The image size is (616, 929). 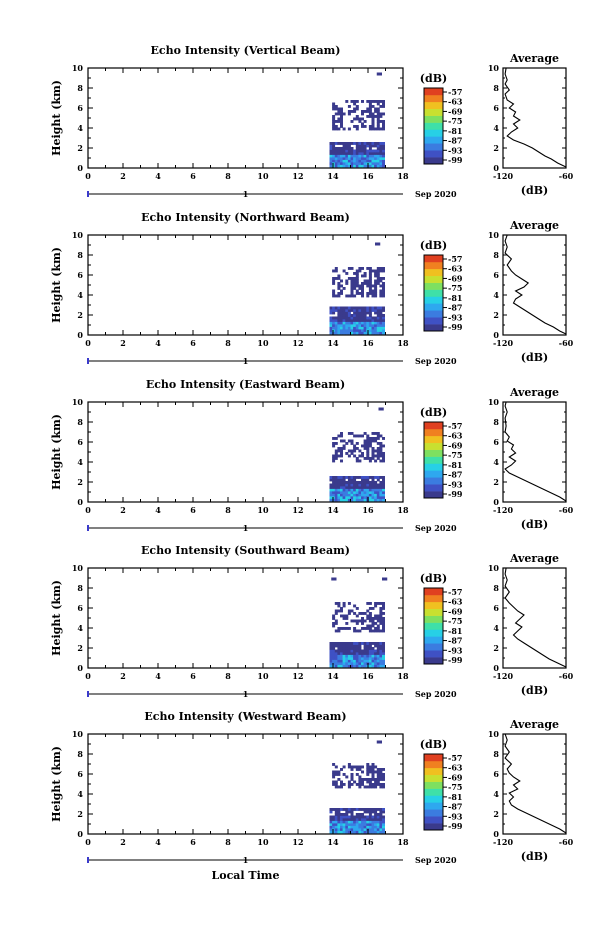 What do you see at coordinates (534, 58) in the screenshot?
I see `average-title: Average` at bounding box center [534, 58].